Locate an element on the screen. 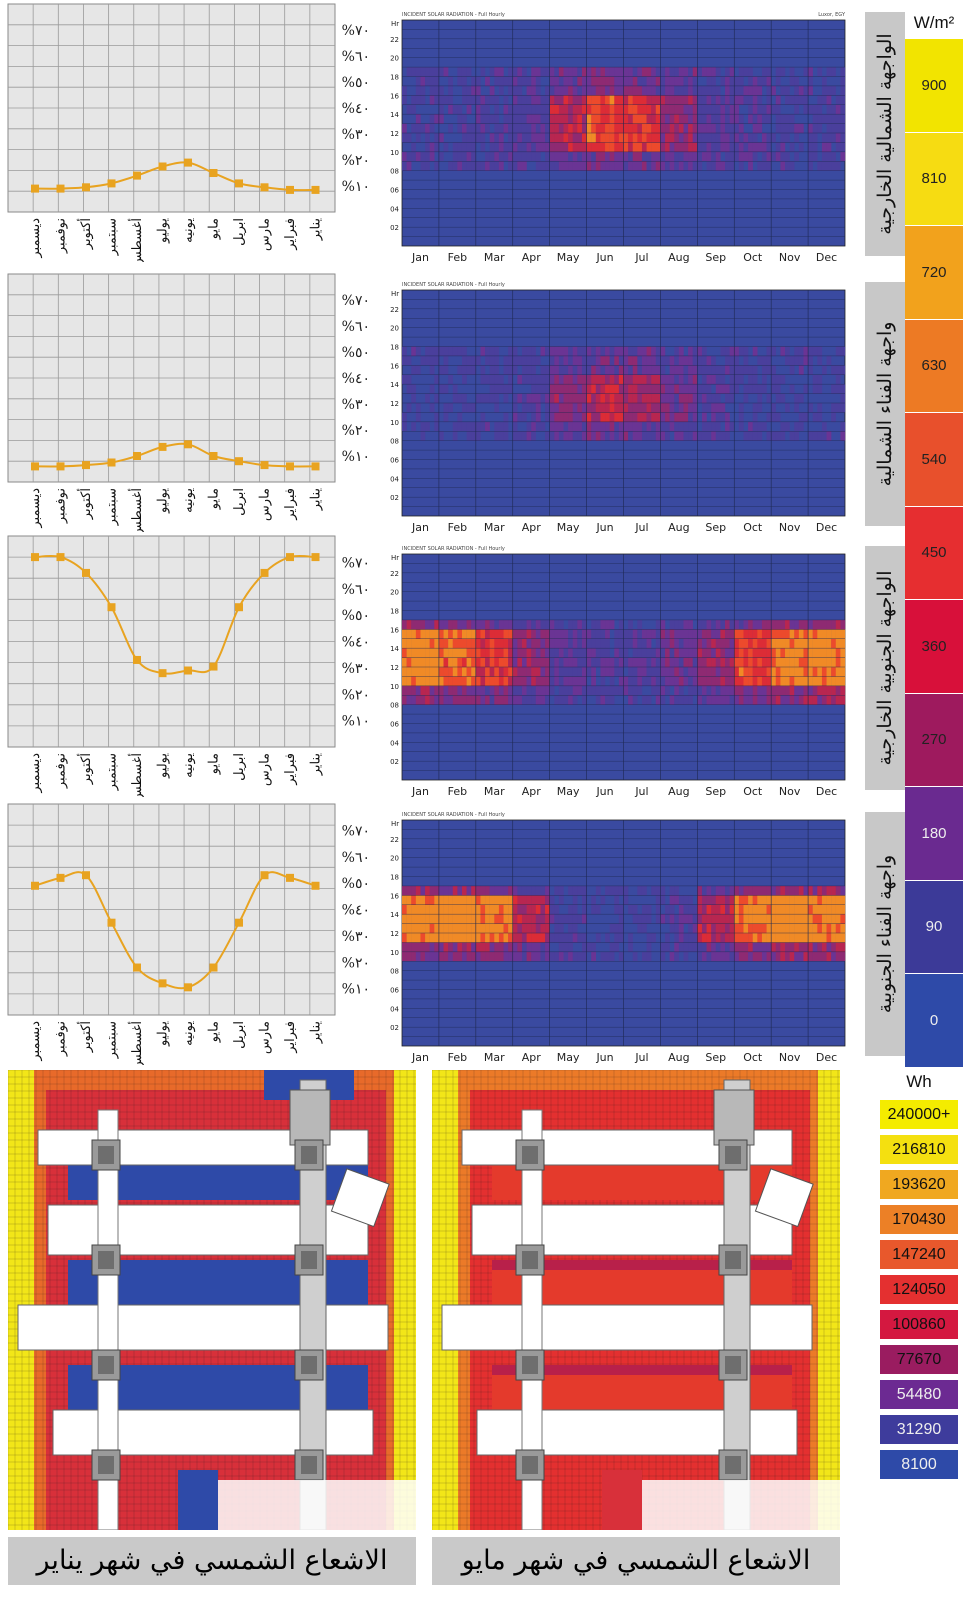  y-tick-label: %٣٠ is located at coordinates (356, 405).